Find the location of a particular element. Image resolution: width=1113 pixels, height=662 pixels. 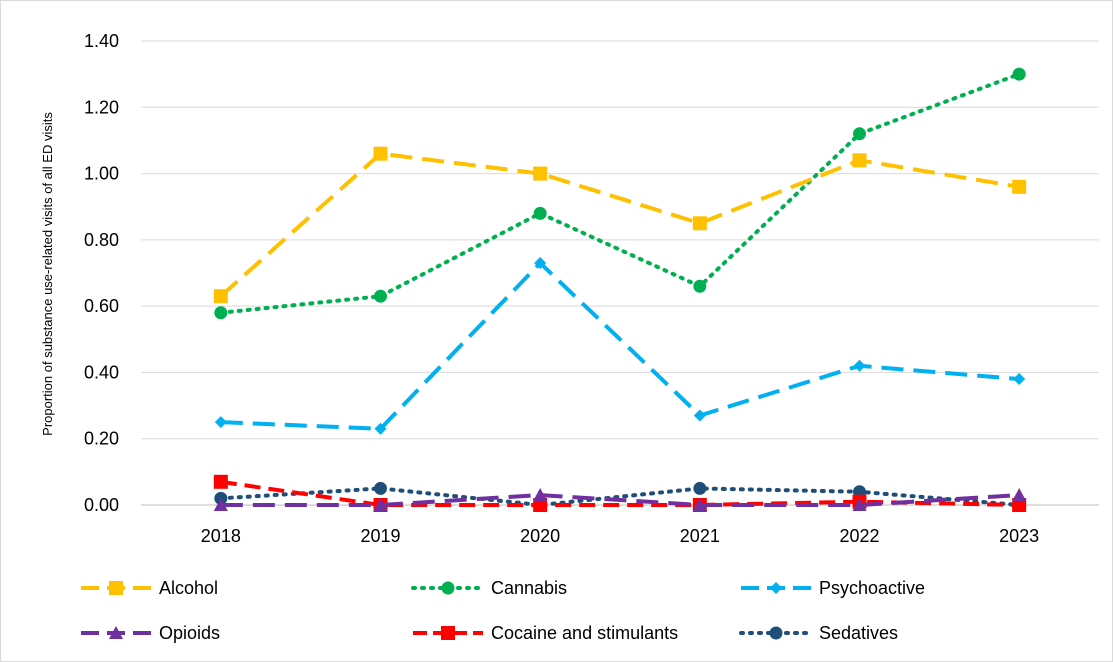

series-line-opioids is located at coordinates (620, 500).